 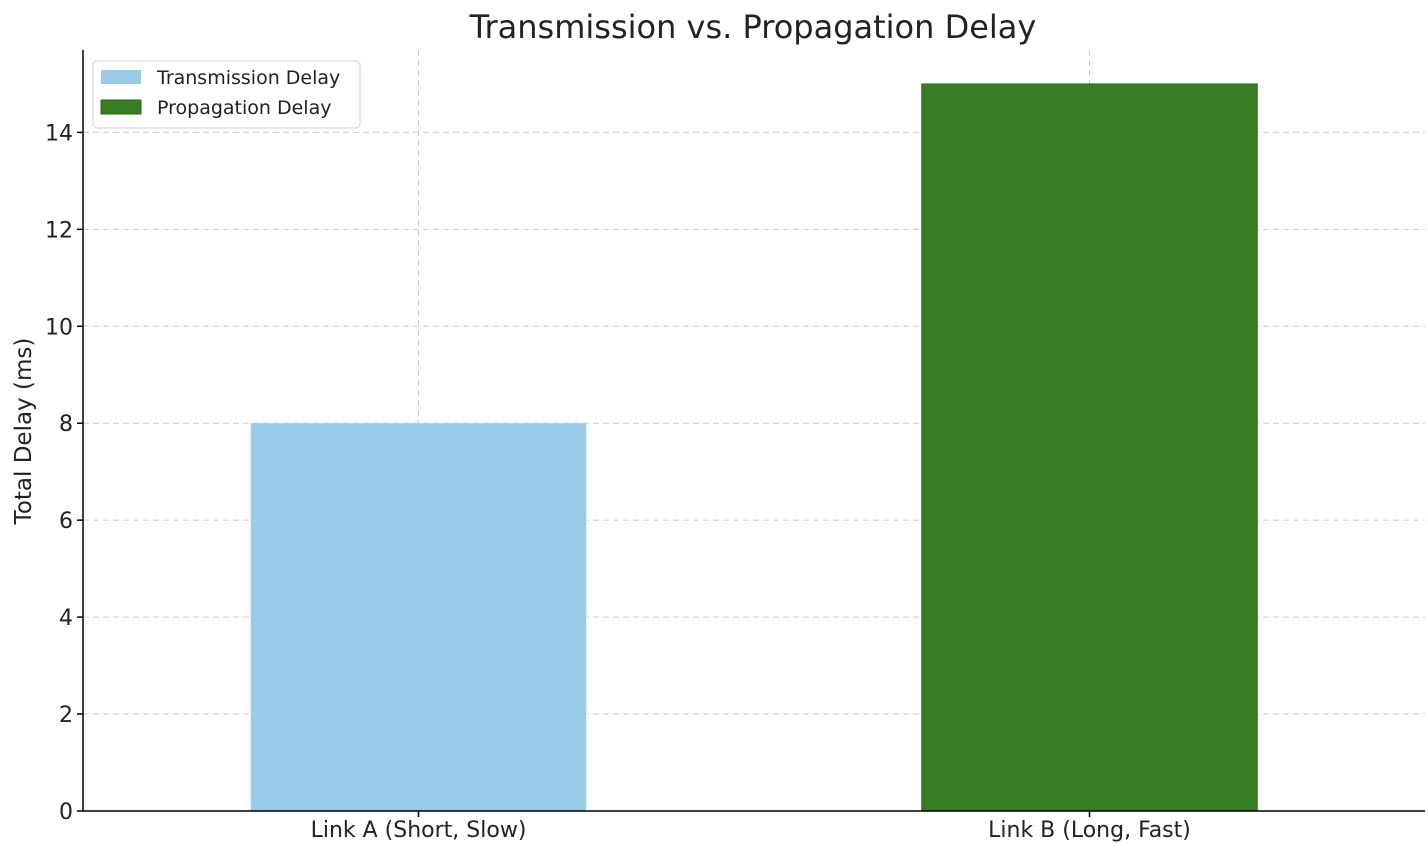 What do you see at coordinates (59, 133) in the screenshot?
I see `y-tick-label: 14` at bounding box center [59, 133].